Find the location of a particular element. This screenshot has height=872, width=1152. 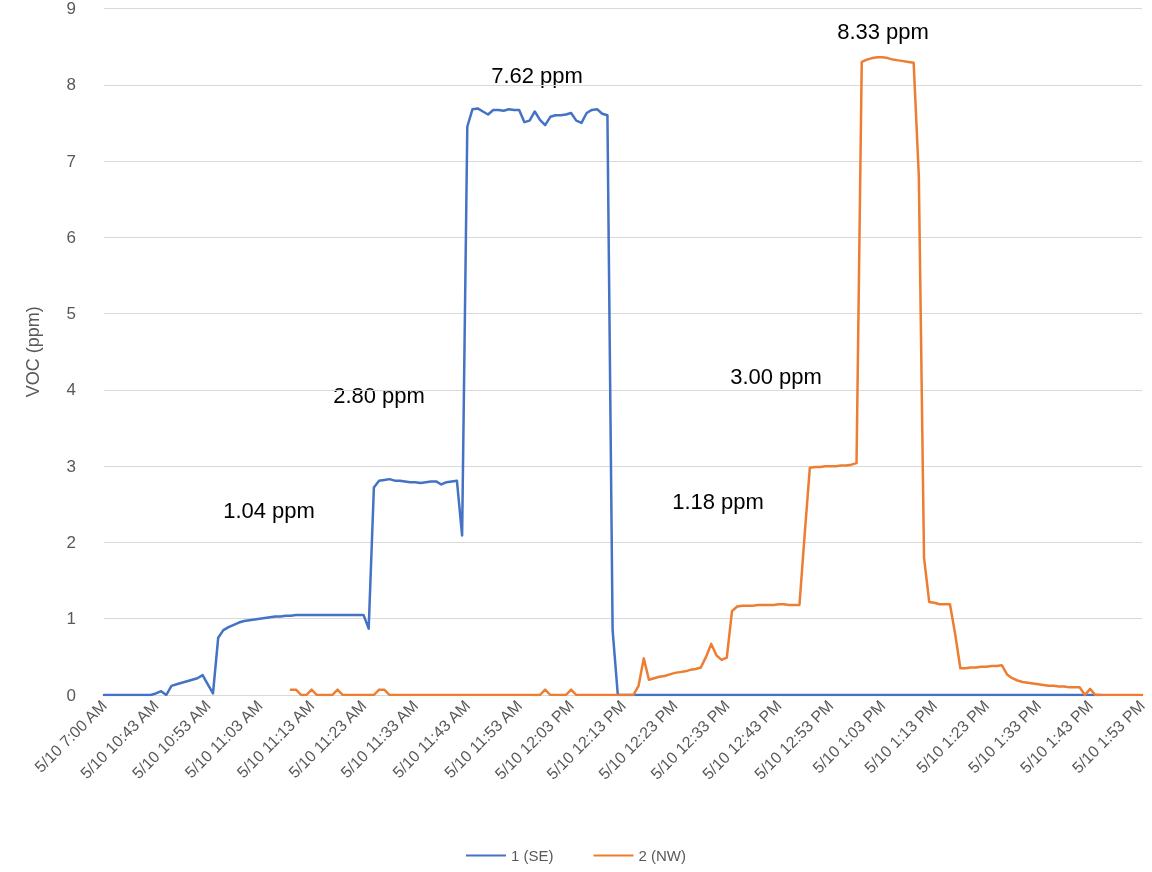

y-tick-label: 1 is located at coordinates (71, 619).